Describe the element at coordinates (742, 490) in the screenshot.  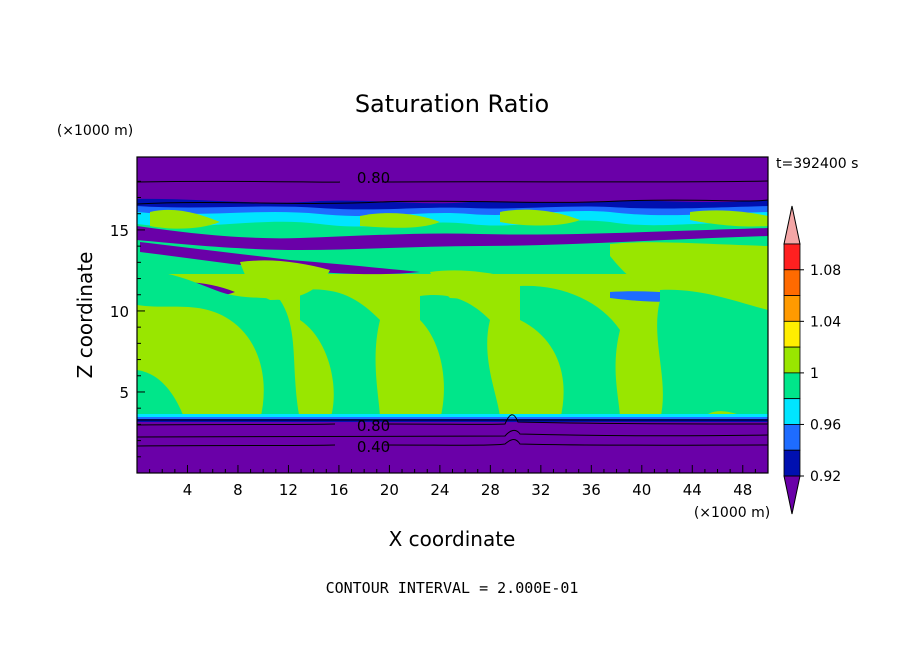
I see `x-tick-label: 48` at that location.